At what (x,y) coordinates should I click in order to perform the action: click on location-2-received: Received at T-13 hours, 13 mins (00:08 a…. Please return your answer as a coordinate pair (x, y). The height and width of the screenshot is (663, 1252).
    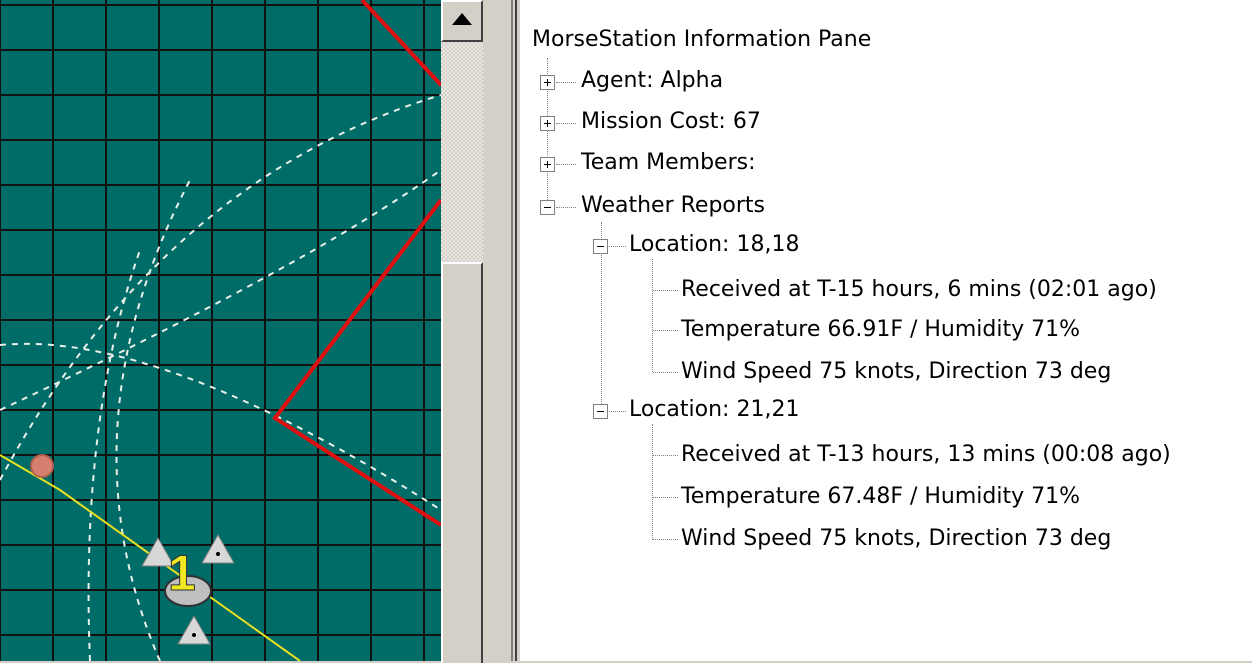
    Looking at the image, I should click on (926, 454).